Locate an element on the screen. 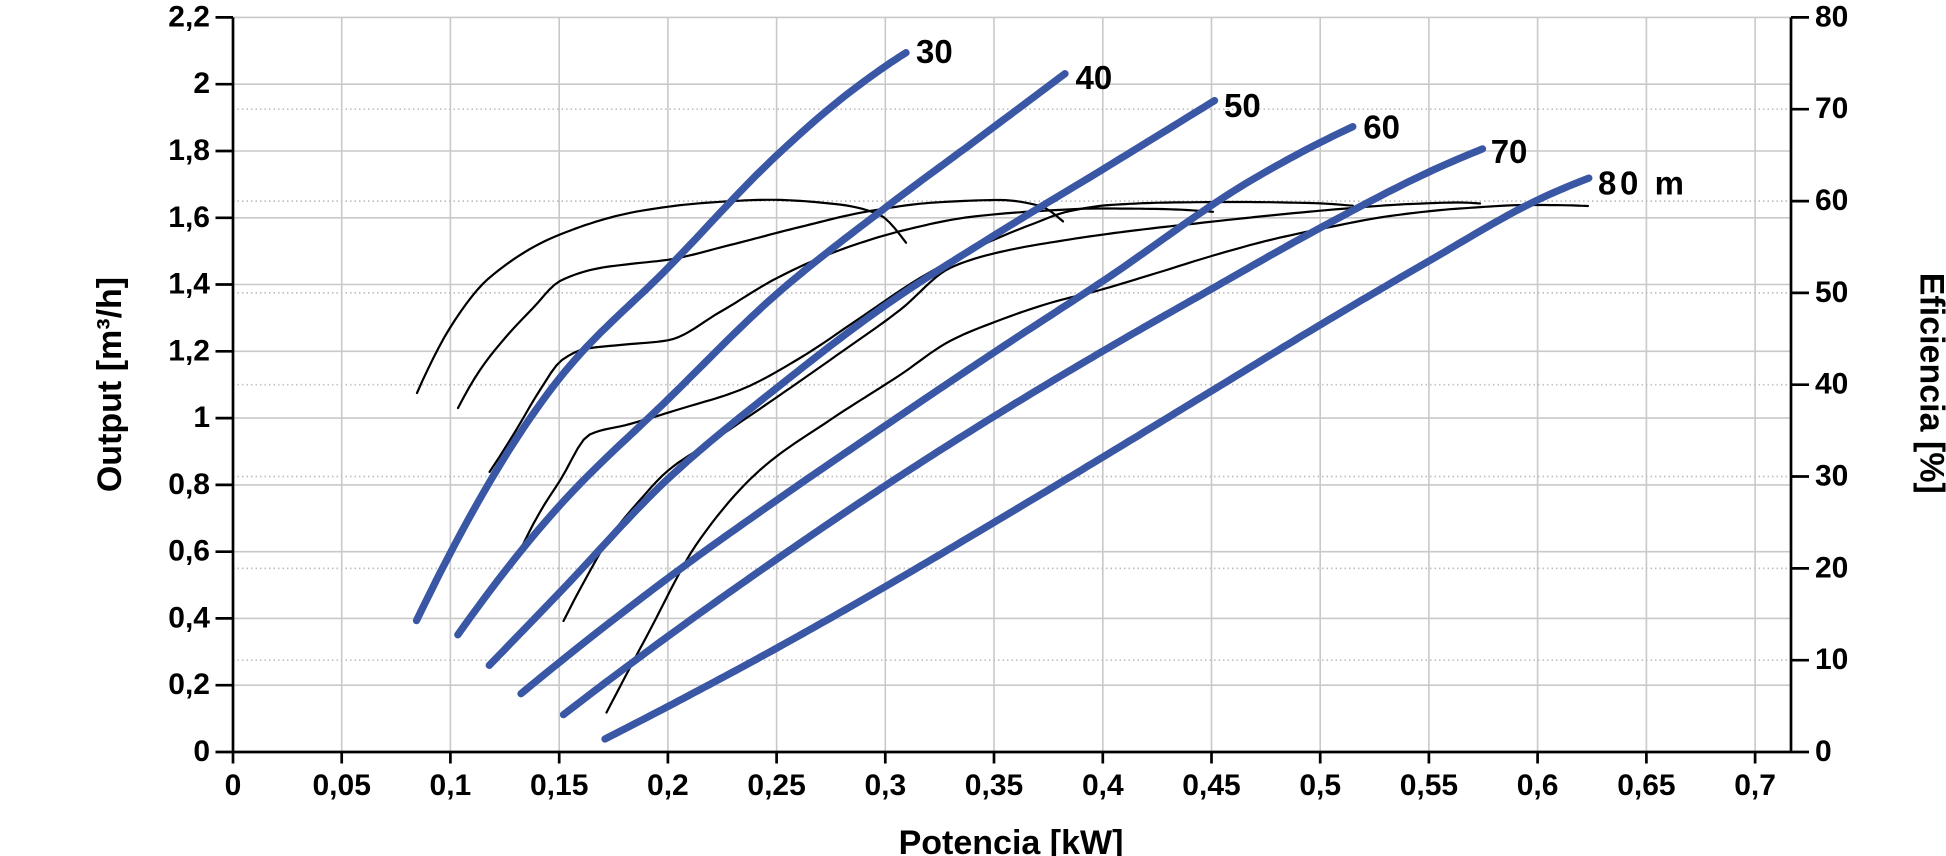 This screenshot has height=856, width=1946. svg-text: 80 is located at coordinates (1831, 16).